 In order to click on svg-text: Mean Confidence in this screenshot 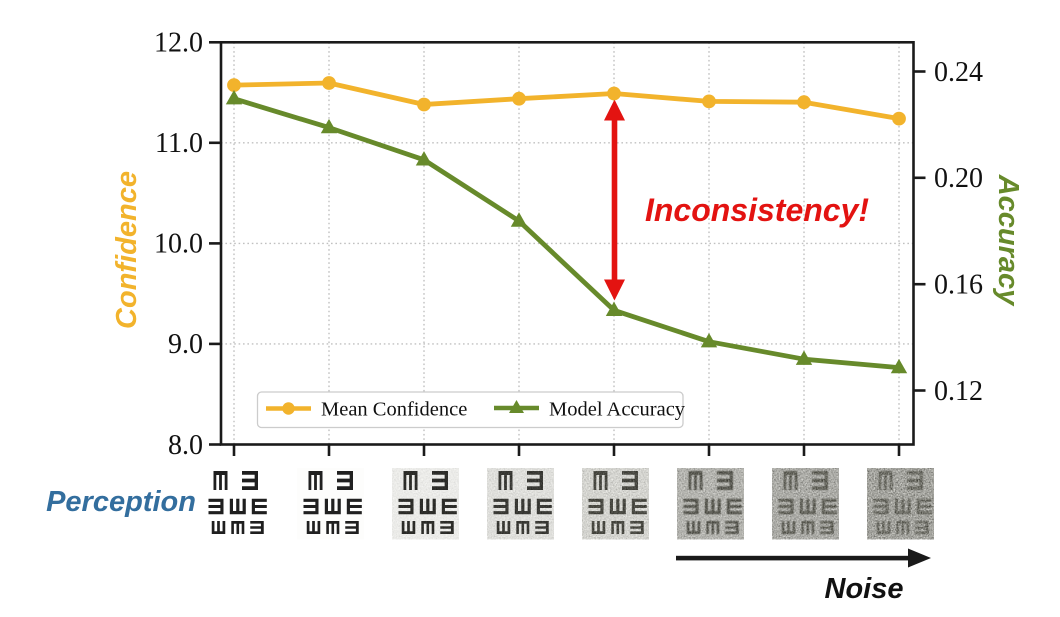, I will do `click(394, 410)`.